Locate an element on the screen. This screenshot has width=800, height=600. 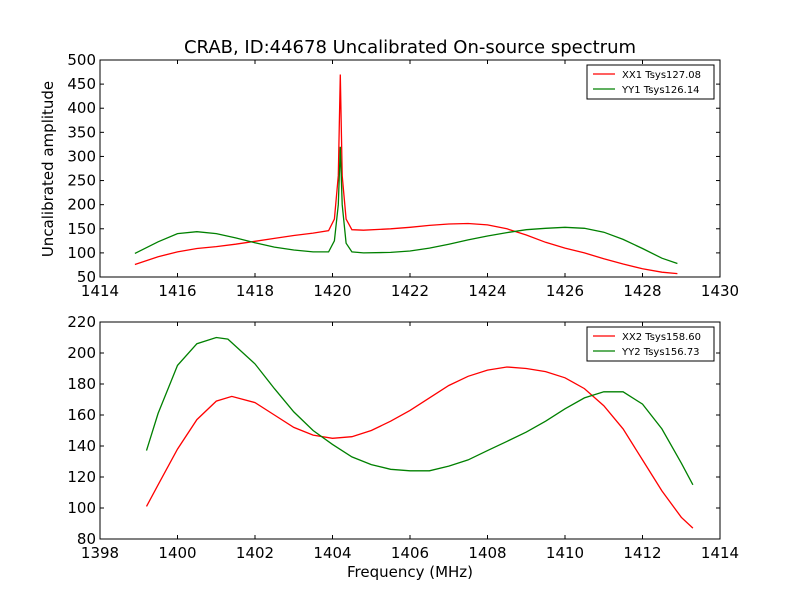
y-tick-label: 500 is located at coordinates (81, 60).